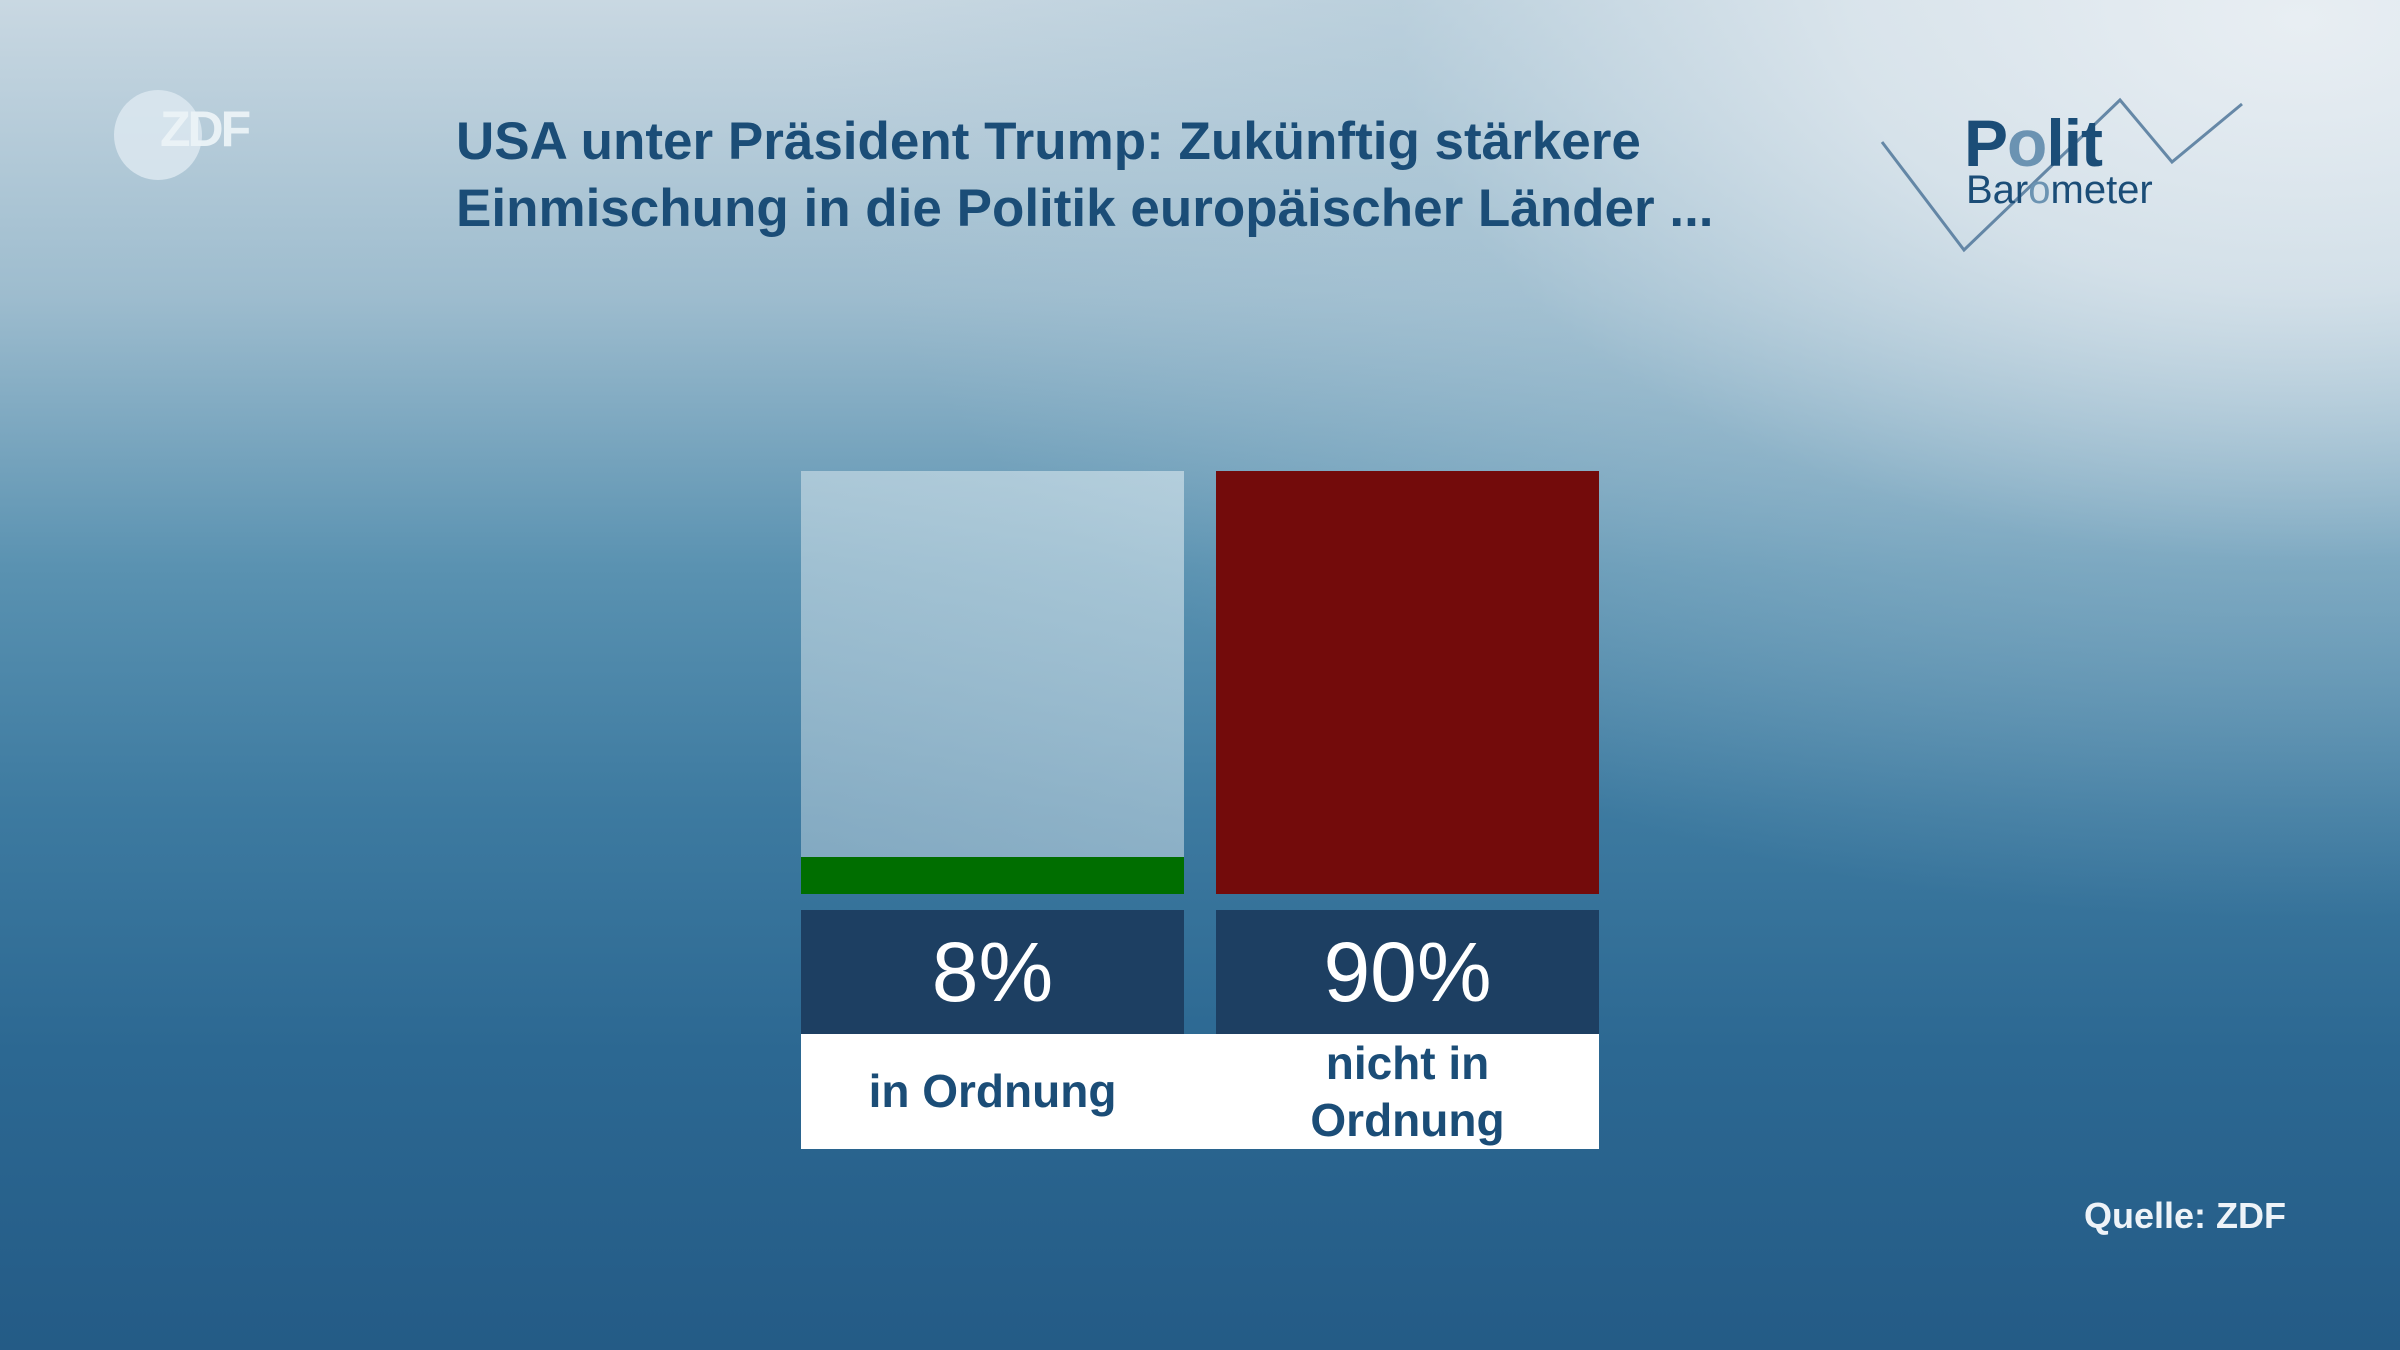 The image size is (2400, 1350). I want to click on bar-track-in-ordnung, so click(992, 682).